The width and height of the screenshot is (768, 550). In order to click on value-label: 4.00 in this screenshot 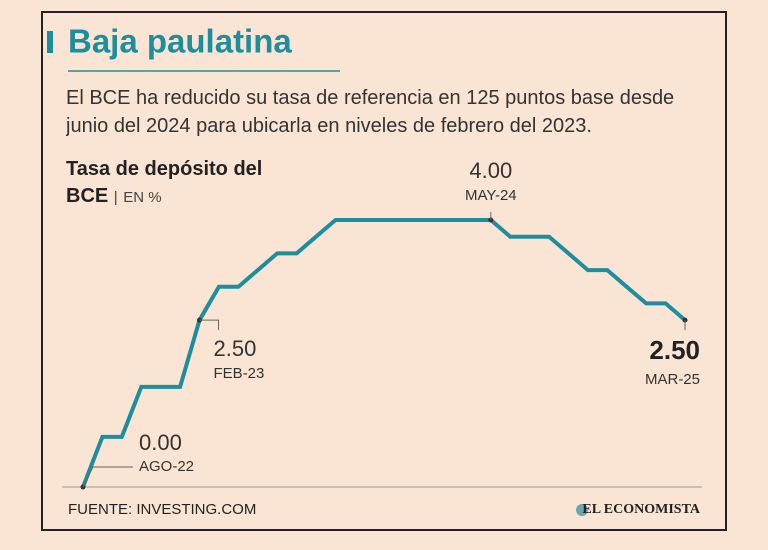, I will do `click(490, 170)`.